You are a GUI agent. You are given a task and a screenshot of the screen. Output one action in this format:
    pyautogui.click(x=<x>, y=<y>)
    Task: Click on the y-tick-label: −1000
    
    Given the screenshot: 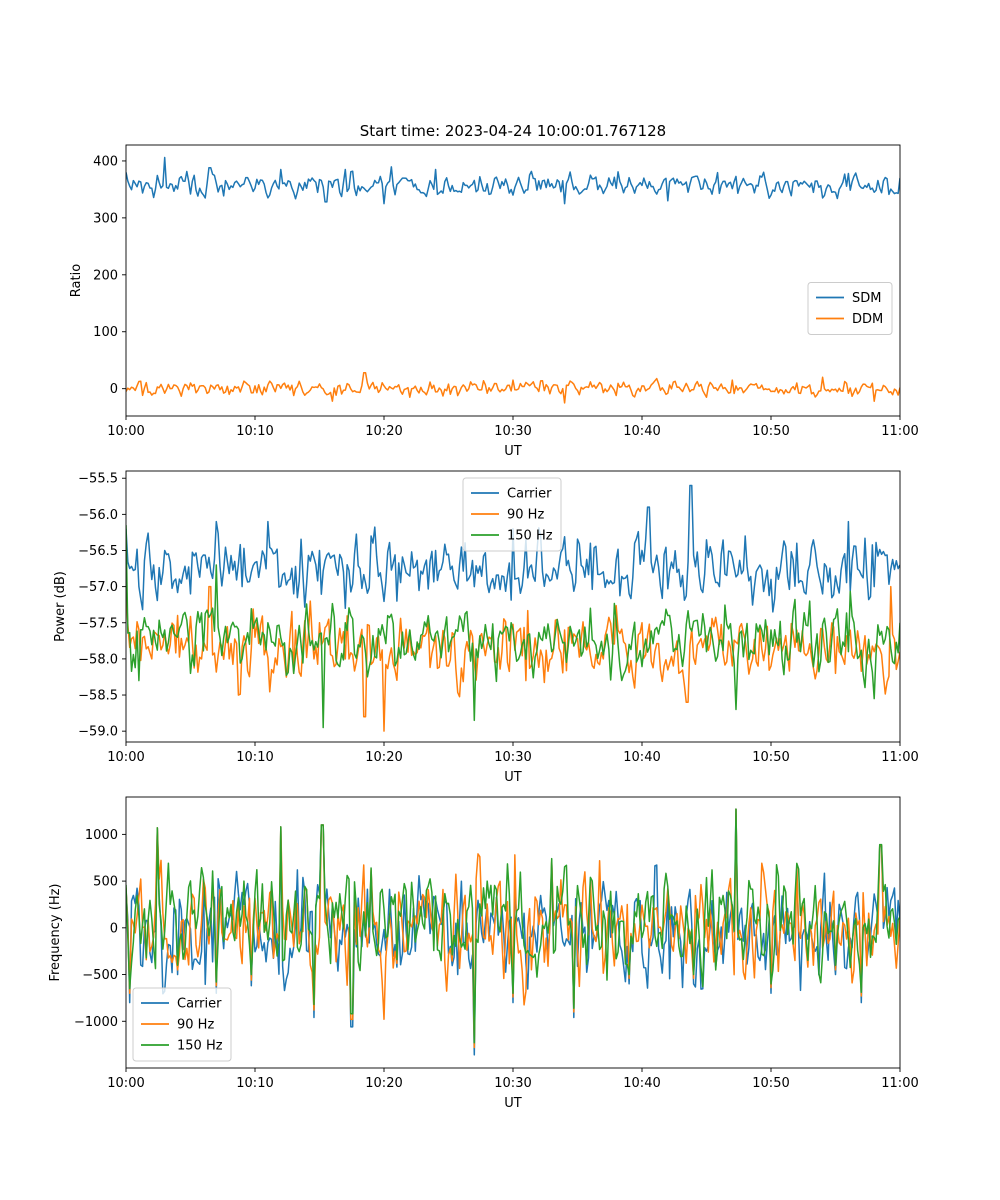 What is the action you would take?
    pyautogui.click(x=96, y=1022)
    